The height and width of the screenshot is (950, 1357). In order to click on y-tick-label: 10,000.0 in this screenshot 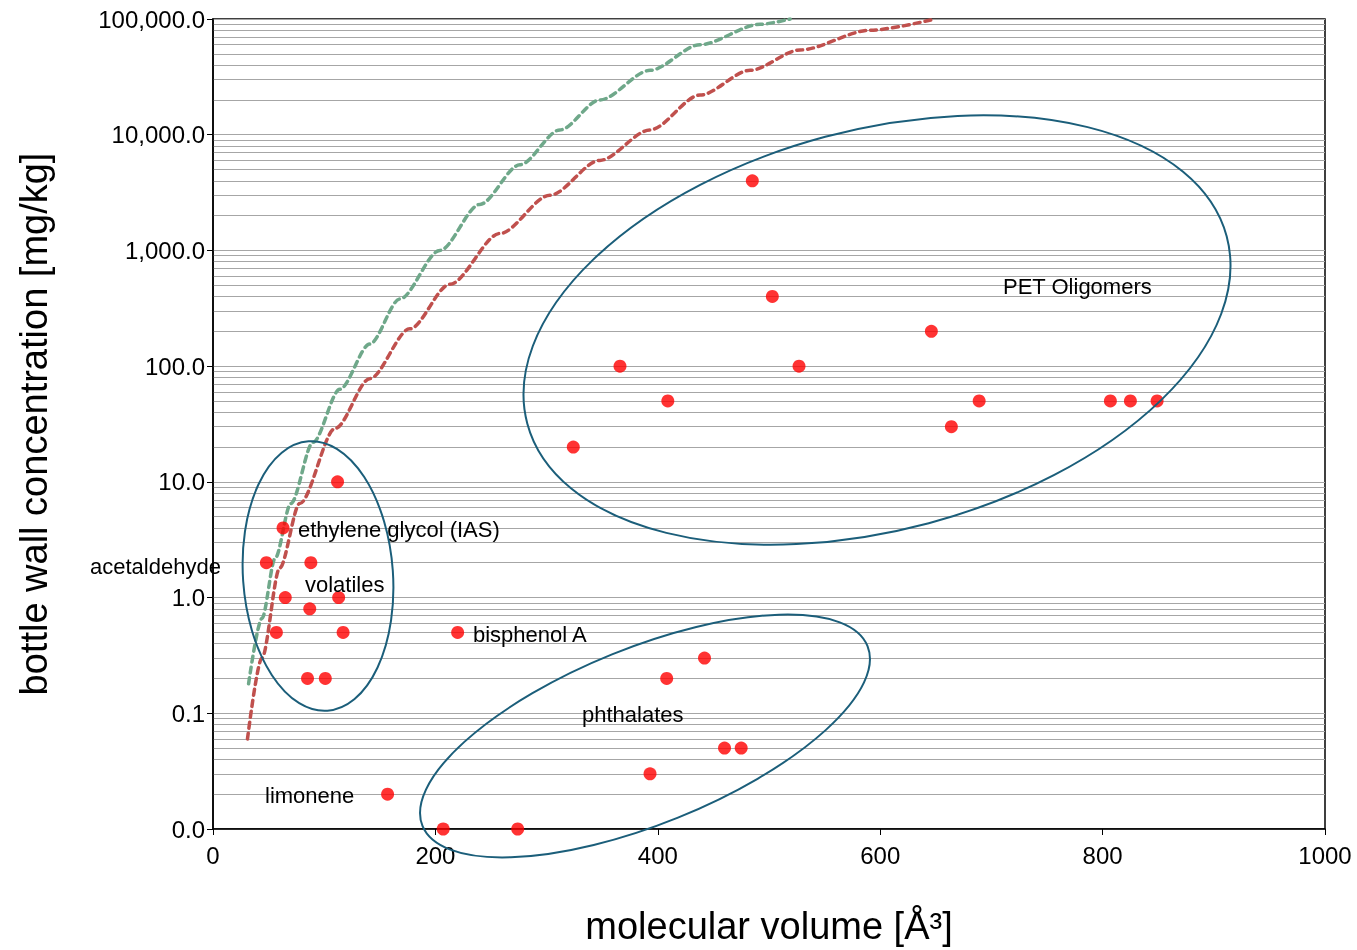, I will do `click(158, 135)`.